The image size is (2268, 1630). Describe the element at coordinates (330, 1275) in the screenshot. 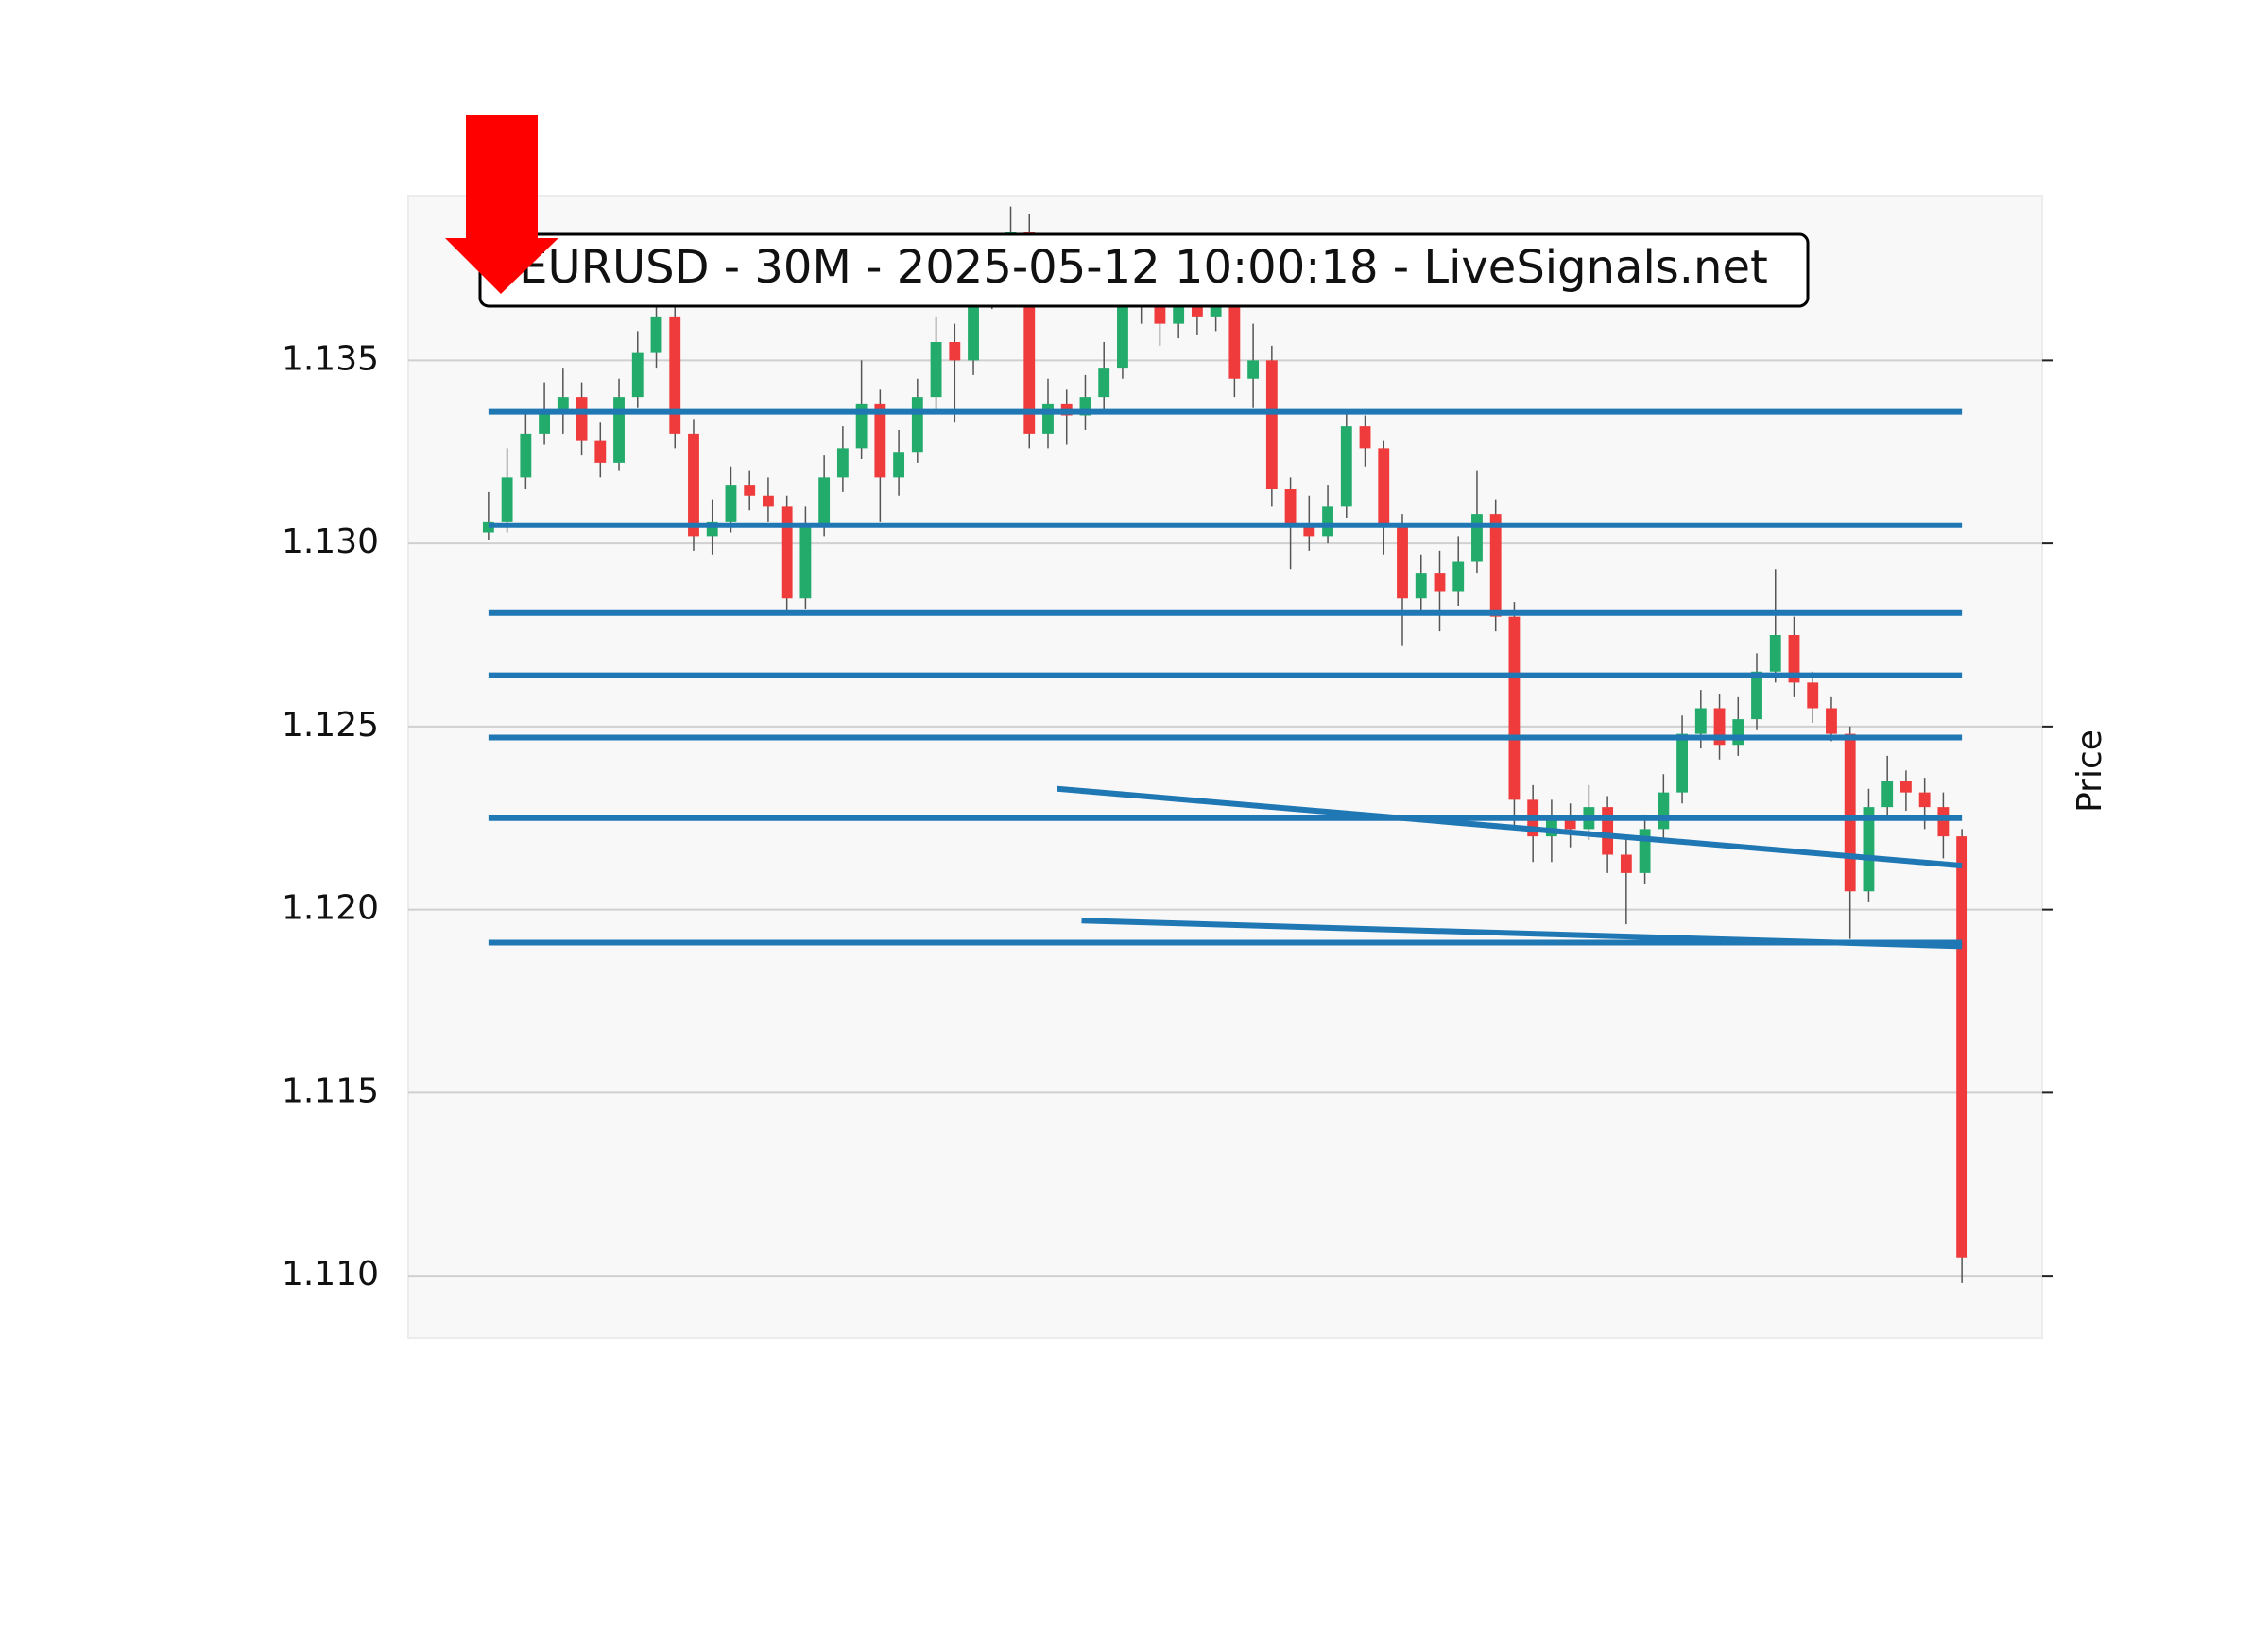

I see `y-tick-label: 1.110` at that location.